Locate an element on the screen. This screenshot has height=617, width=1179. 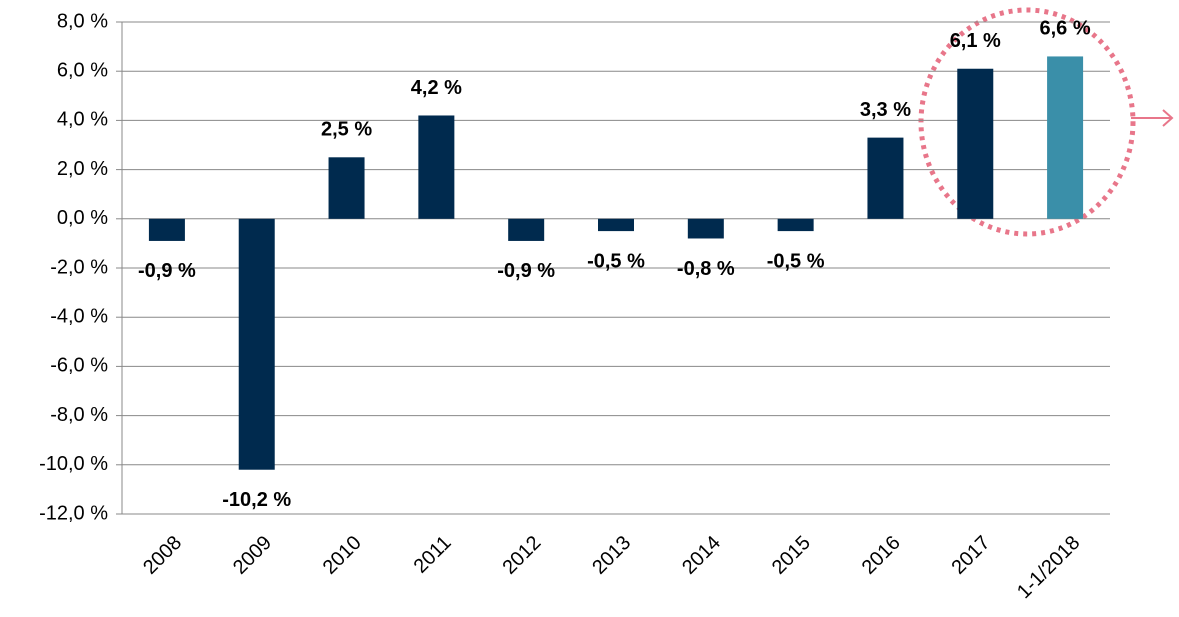
y-tick-label: -2,0 % is located at coordinates (79, 267).